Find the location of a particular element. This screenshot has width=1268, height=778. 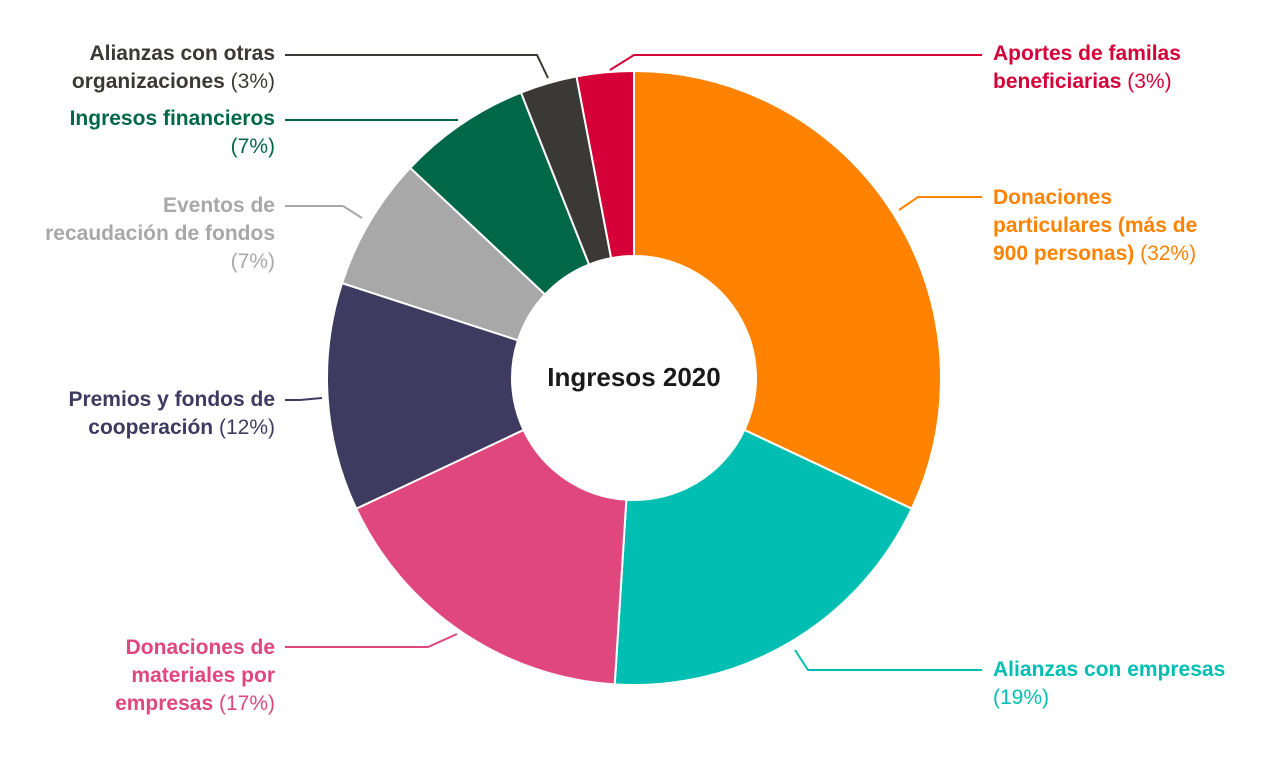

slice-name: Alianzas con empresas is located at coordinates (1109, 669).